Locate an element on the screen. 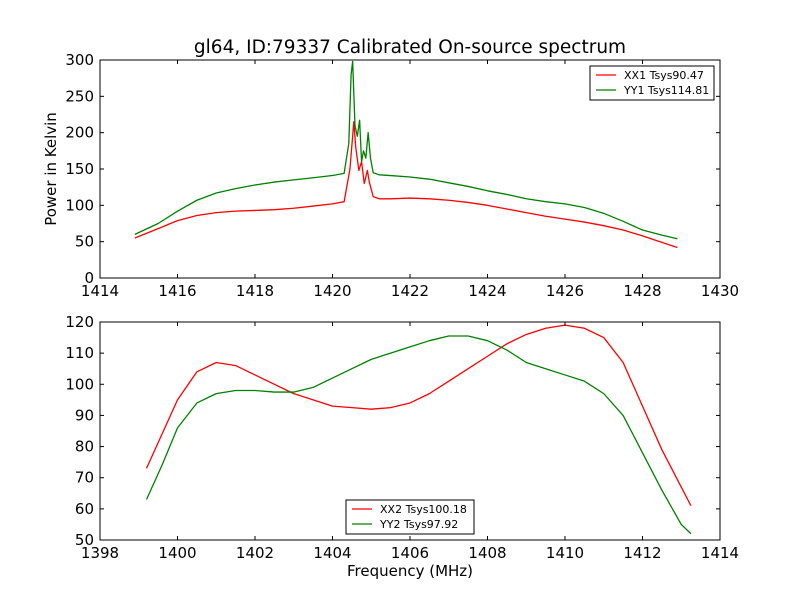  legend-entry-label: XX1 Tsys90.47 is located at coordinates (664, 75).